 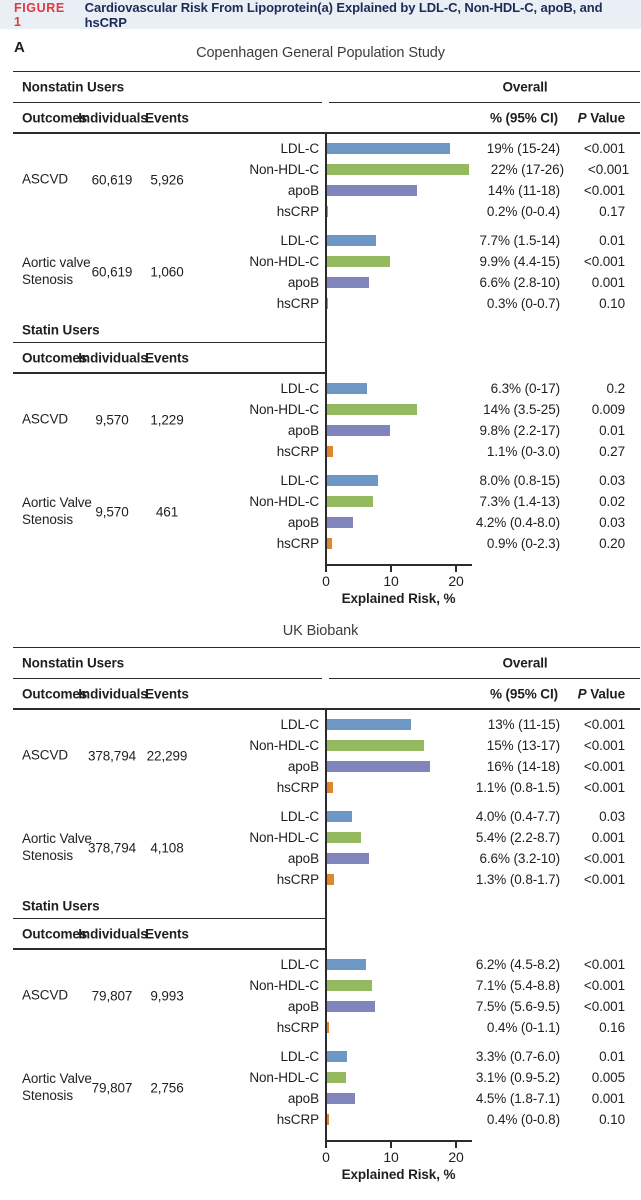 I want to click on ci-value: 1.1% (0.8-1.5), so click(x=517, y=787).